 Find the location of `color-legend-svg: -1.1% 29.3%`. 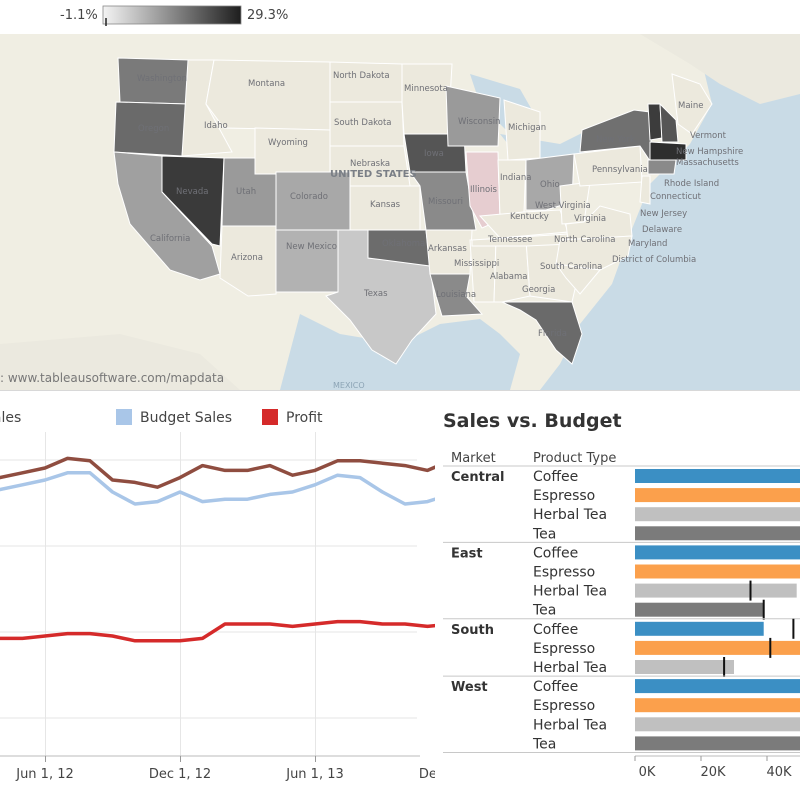

color-legend-svg: -1.1% 29.3% is located at coordinates (174, 15).